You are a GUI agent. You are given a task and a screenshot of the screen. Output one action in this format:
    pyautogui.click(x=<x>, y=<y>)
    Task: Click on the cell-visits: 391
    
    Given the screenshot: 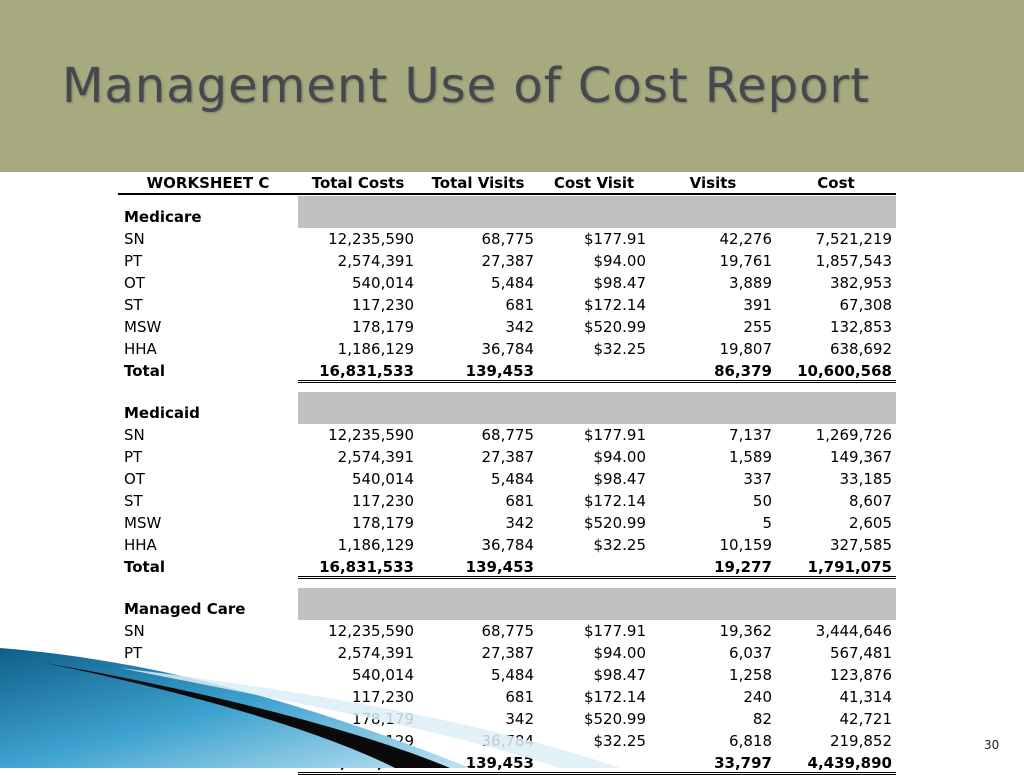 What is the action you would take?
    pyautogui.click(x=757, y=305)
    